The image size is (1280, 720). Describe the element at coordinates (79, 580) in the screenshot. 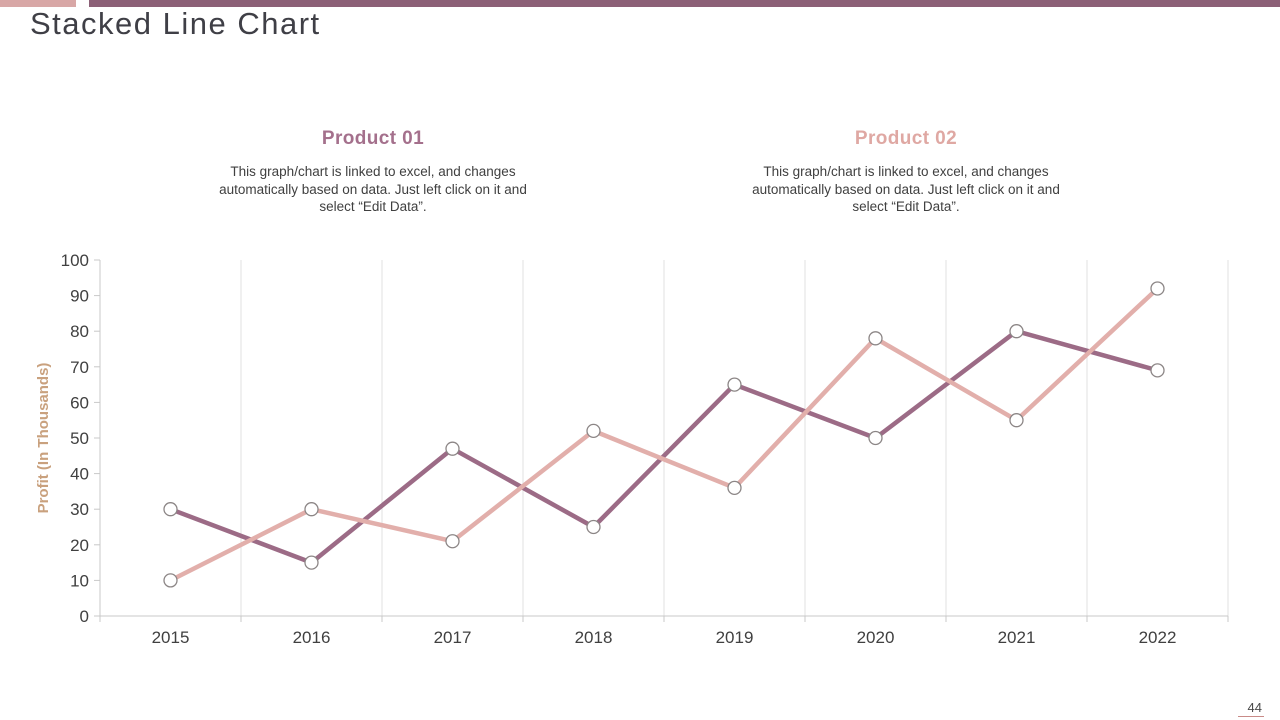

I see `y-tick-label: 10` at that location.